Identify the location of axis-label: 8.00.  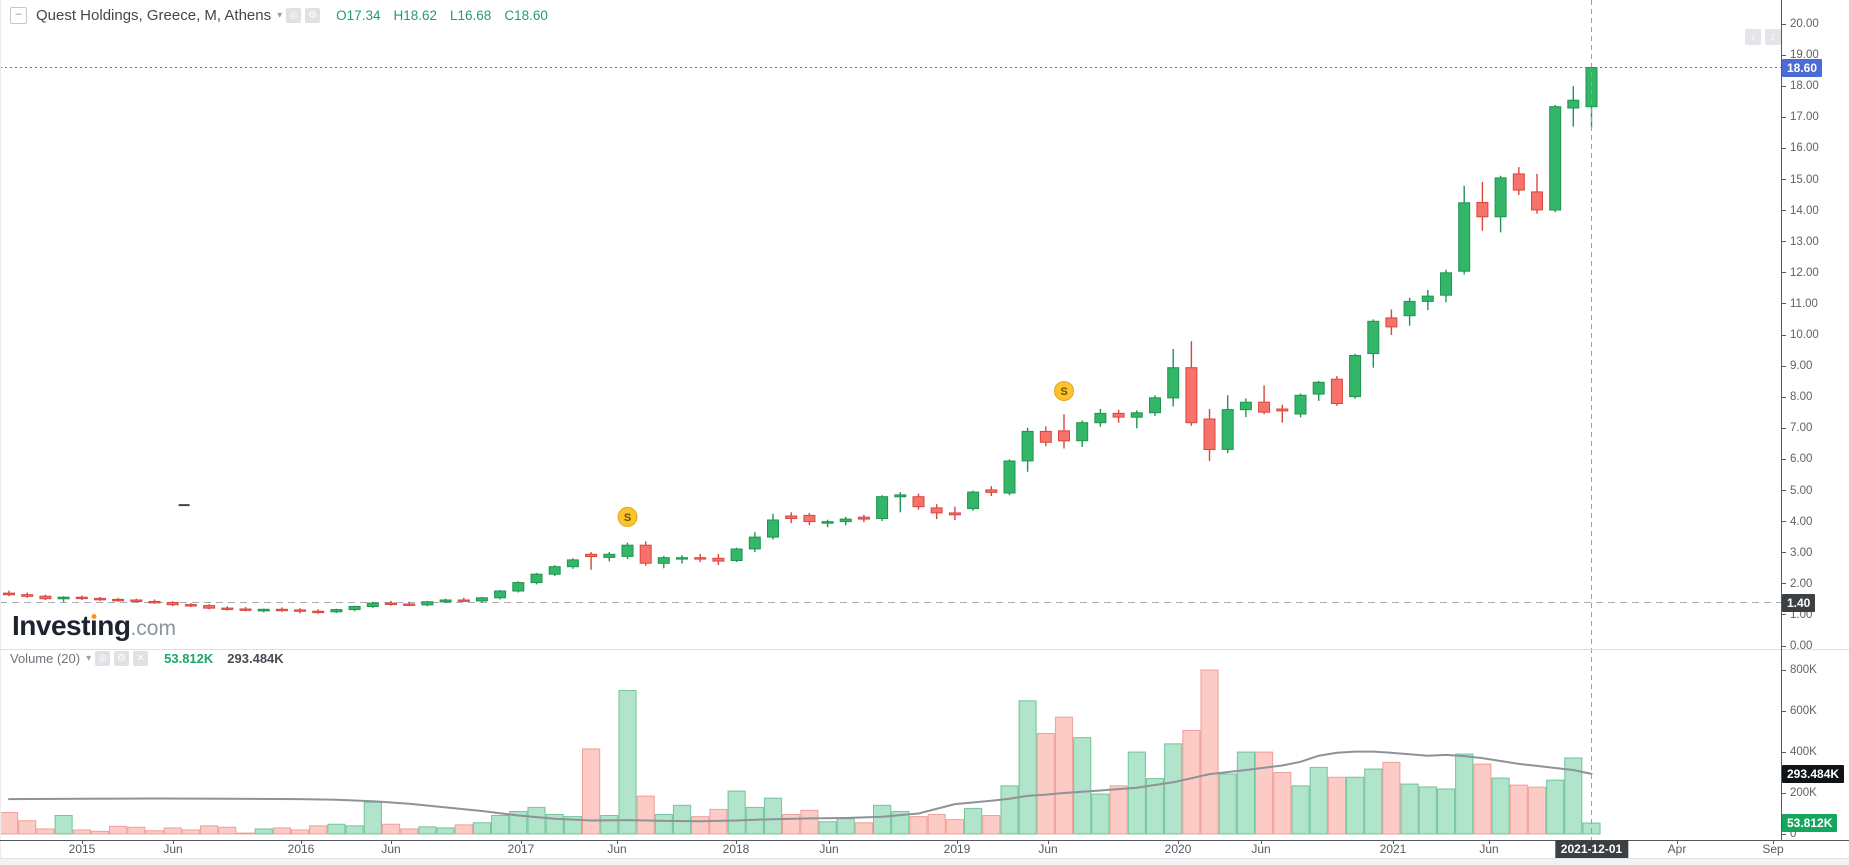
(1801, 397).